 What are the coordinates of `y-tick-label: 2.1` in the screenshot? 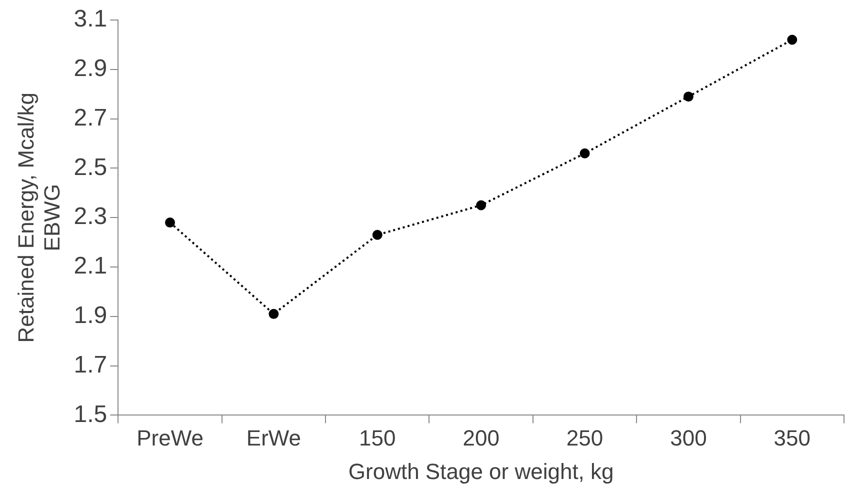 It's located at (91, 266).